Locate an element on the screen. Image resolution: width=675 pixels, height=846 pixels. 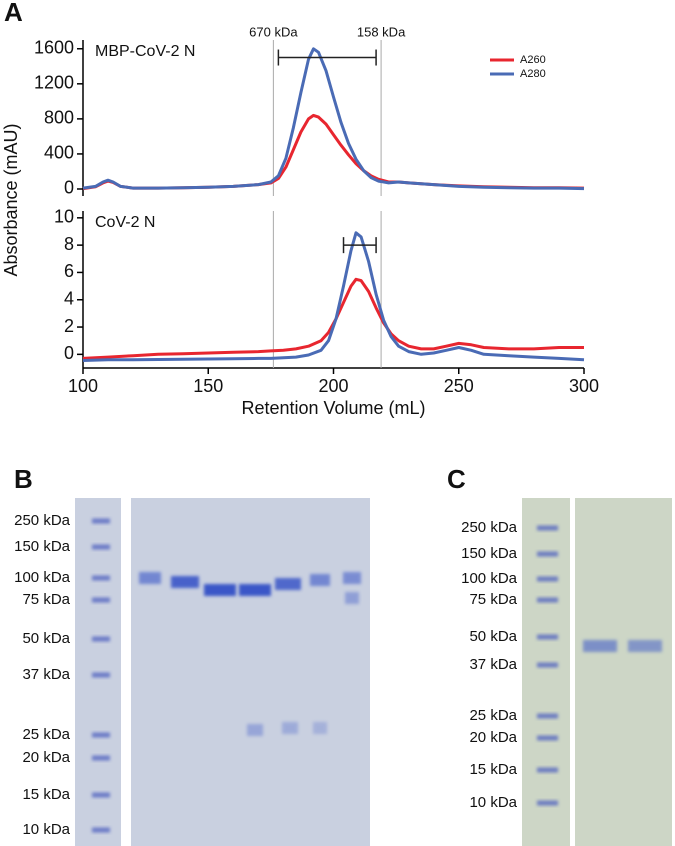
y-tick-label: 2 is located at coordinates (69, 326).